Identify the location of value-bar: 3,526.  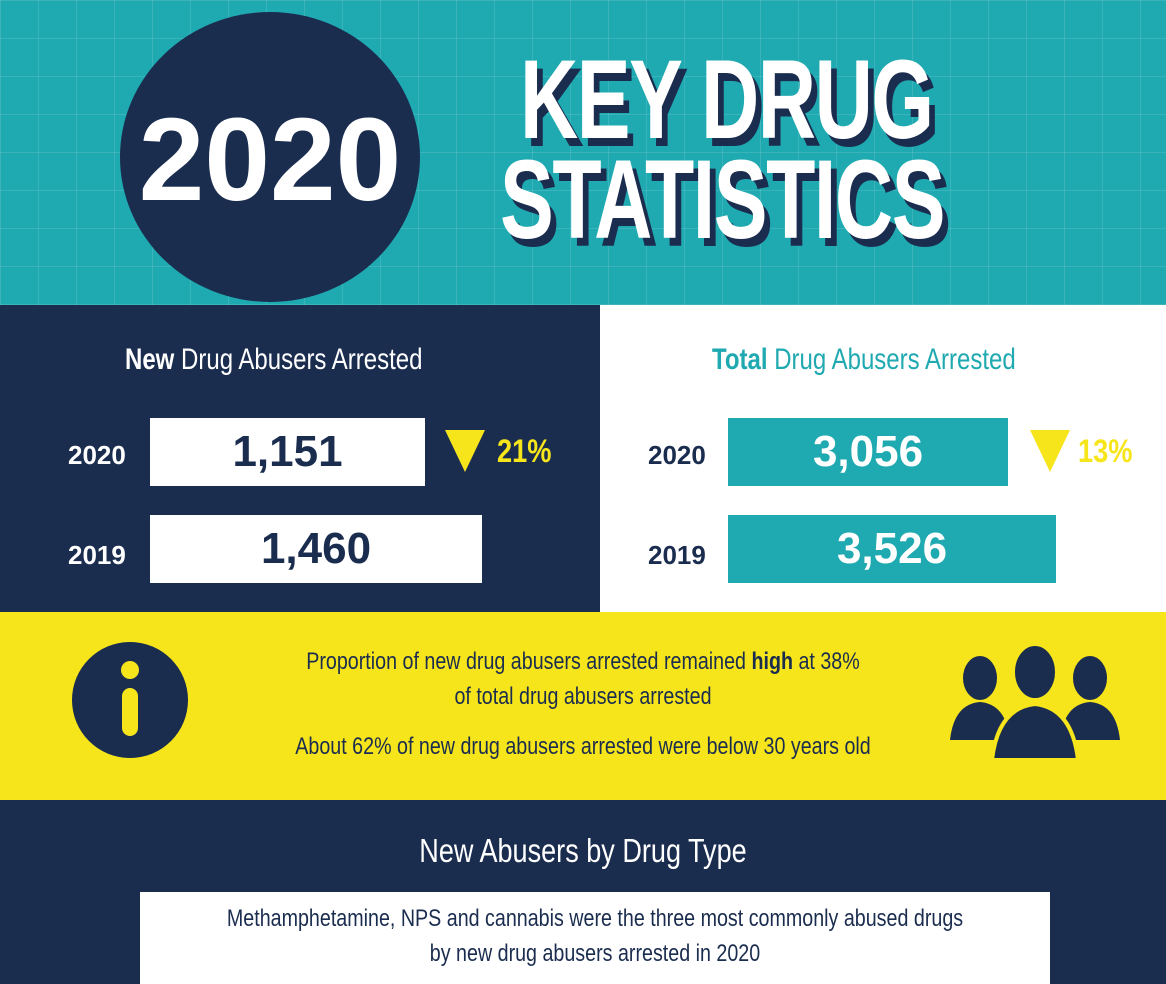
(892, 549).